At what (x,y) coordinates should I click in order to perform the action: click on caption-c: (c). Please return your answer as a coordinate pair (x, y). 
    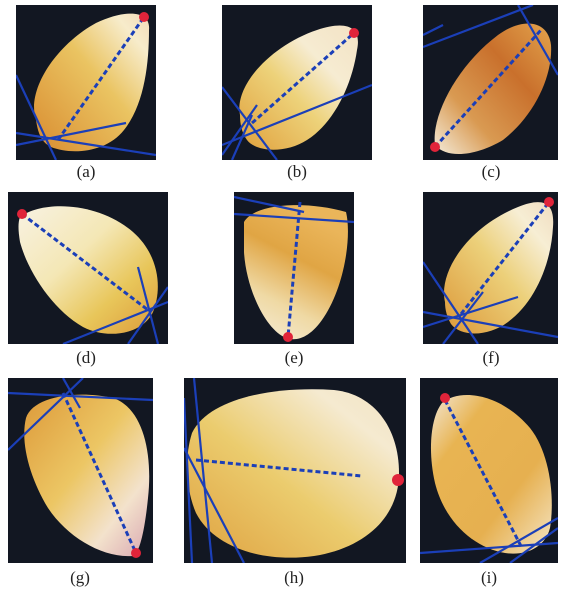
    Looking at the image, I should click on (491, 171).